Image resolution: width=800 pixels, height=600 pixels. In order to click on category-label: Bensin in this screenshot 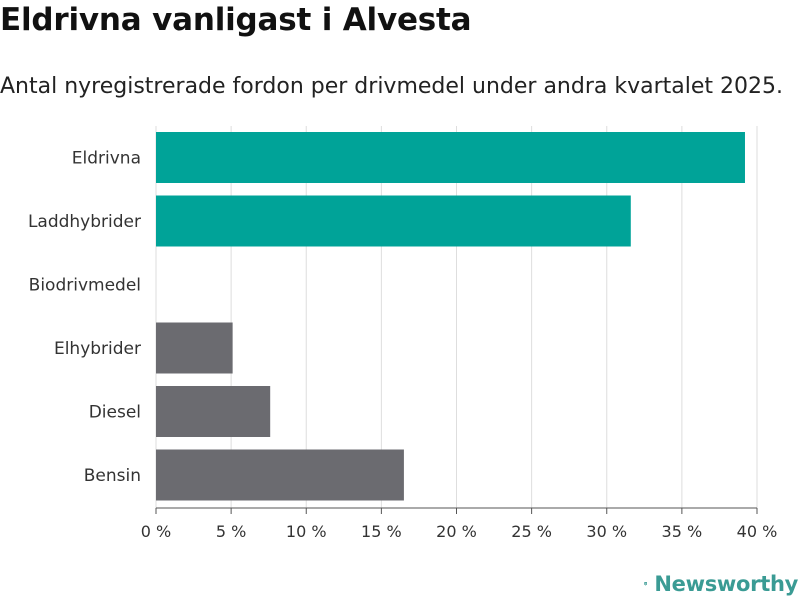, I will do `click(112, 476)`.